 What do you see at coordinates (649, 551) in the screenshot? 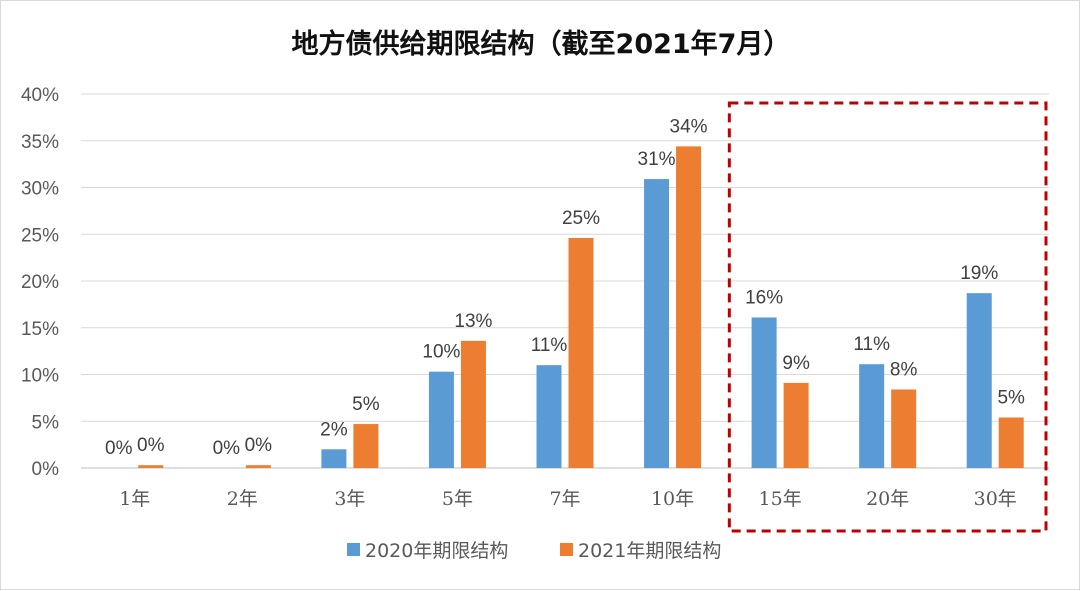
I see `legend-label: 2021年期限结构` at bounding box center [649, 551].